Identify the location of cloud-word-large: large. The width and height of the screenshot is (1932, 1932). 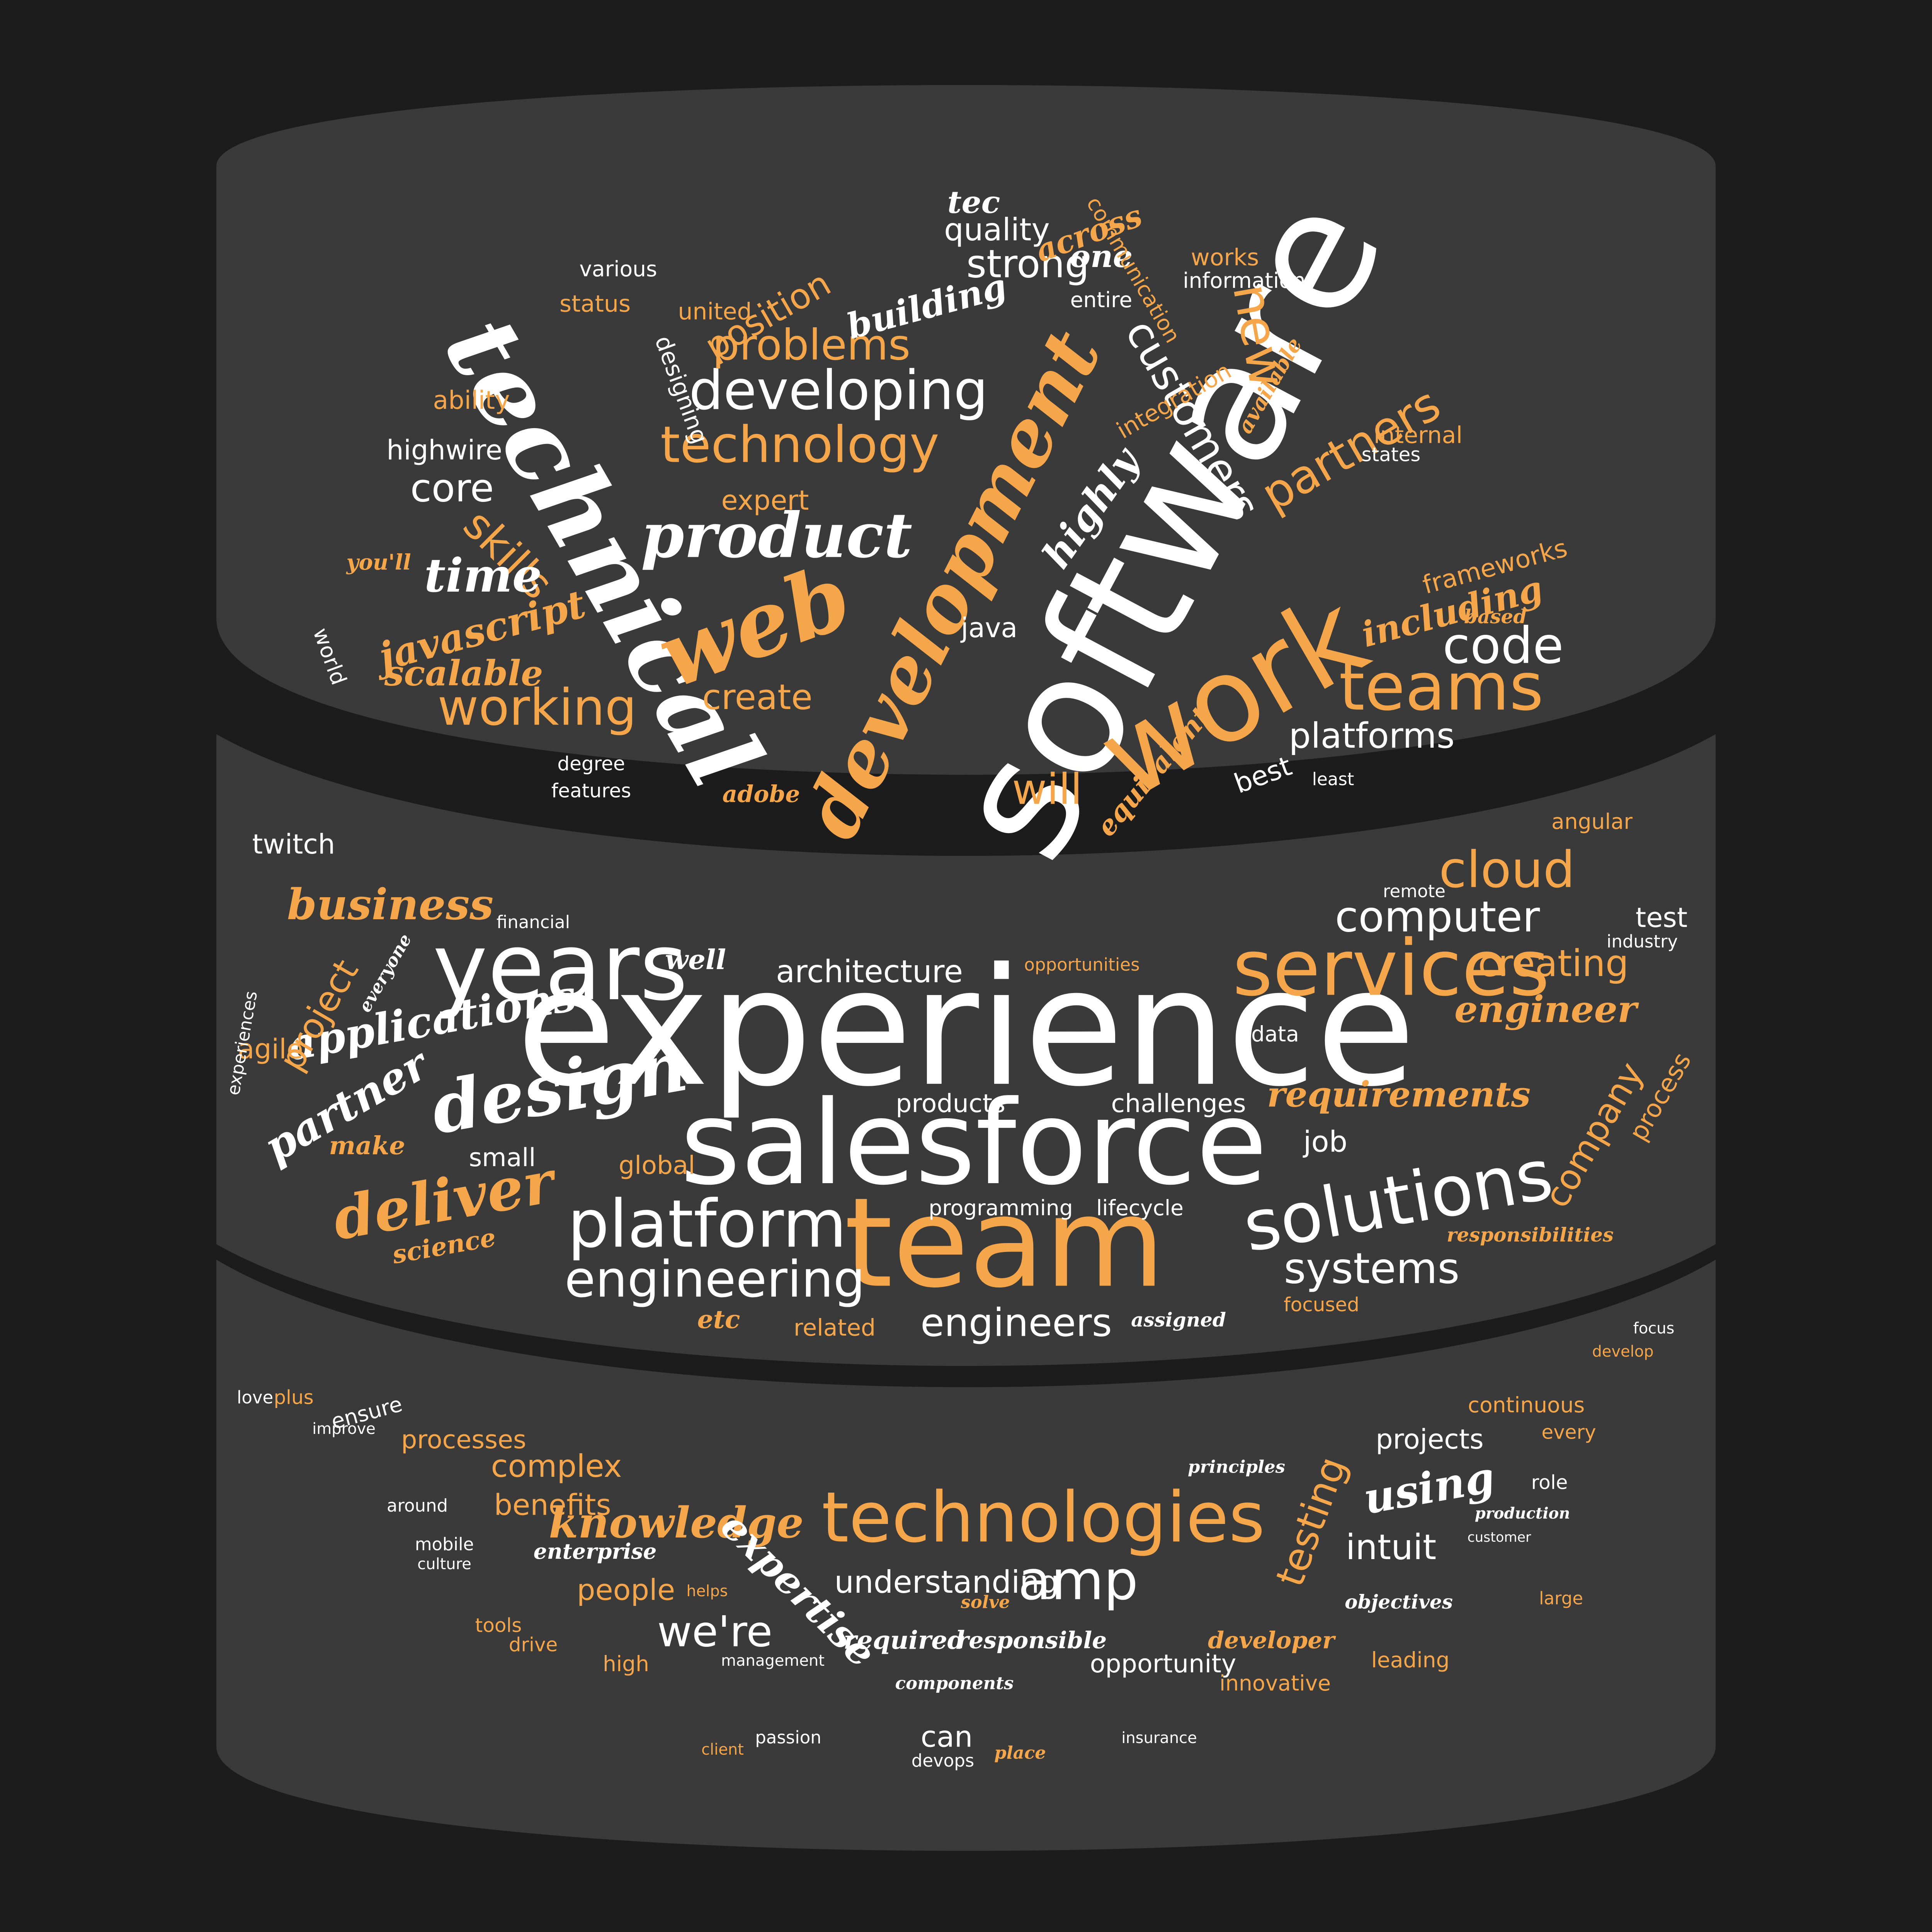
(1561, 1599).